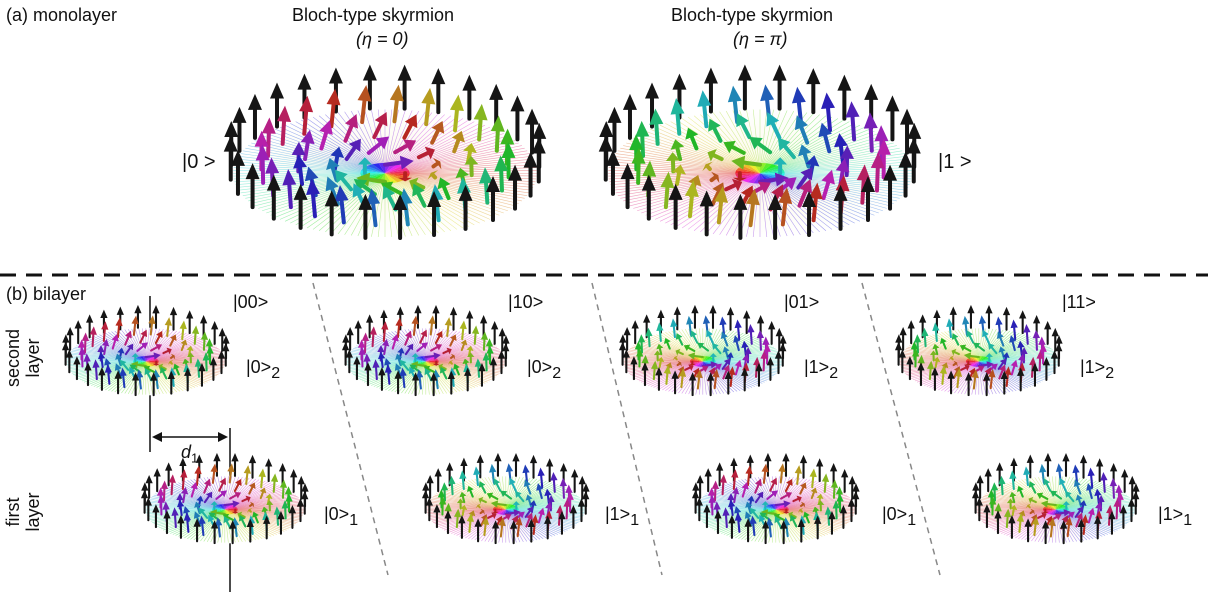 This screenshot has width=1208, height=597. Describe the element at coordinates (760, 162) in the screenshot. I see `skyrmion-monolayer-etapi` at that location.